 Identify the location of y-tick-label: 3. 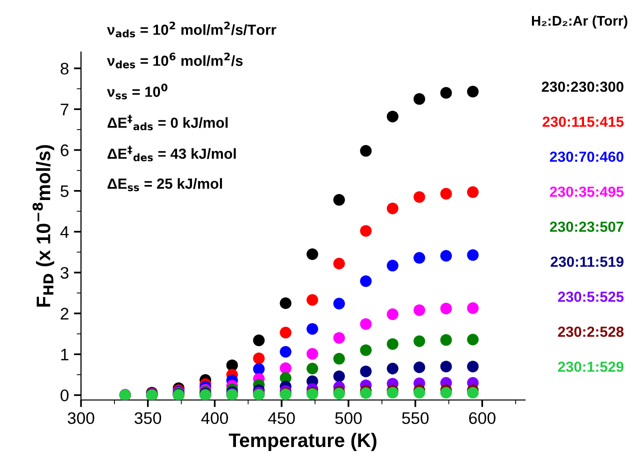
(64, 272).